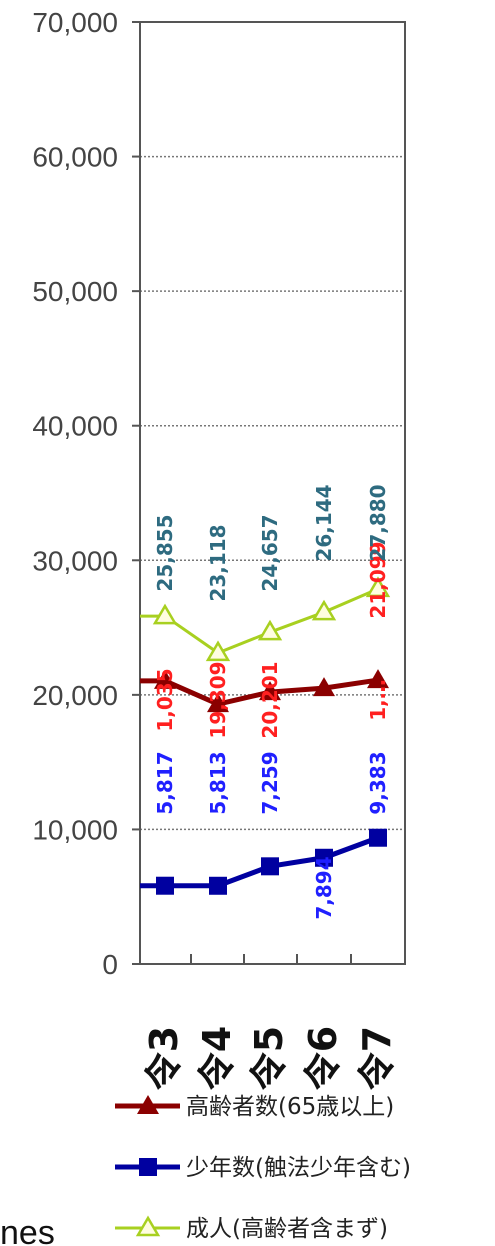  I want to click on legend-label: 成人(高齢者含まず), so click(287, 1229).